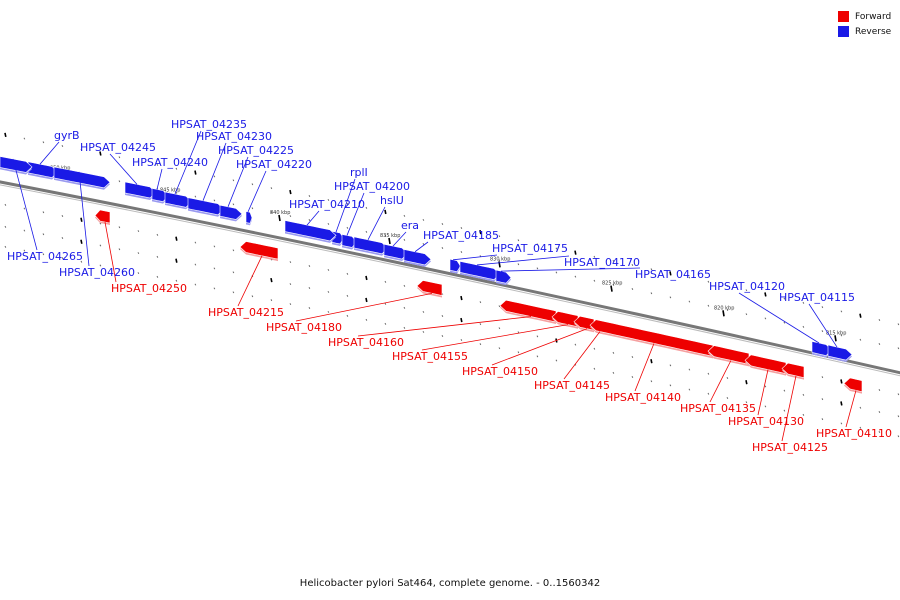 The image size is (900, 600). Describe the element at coordinates (97, 272) in the screenshot. I see `gene-label: HPSAT_04260` at that location.